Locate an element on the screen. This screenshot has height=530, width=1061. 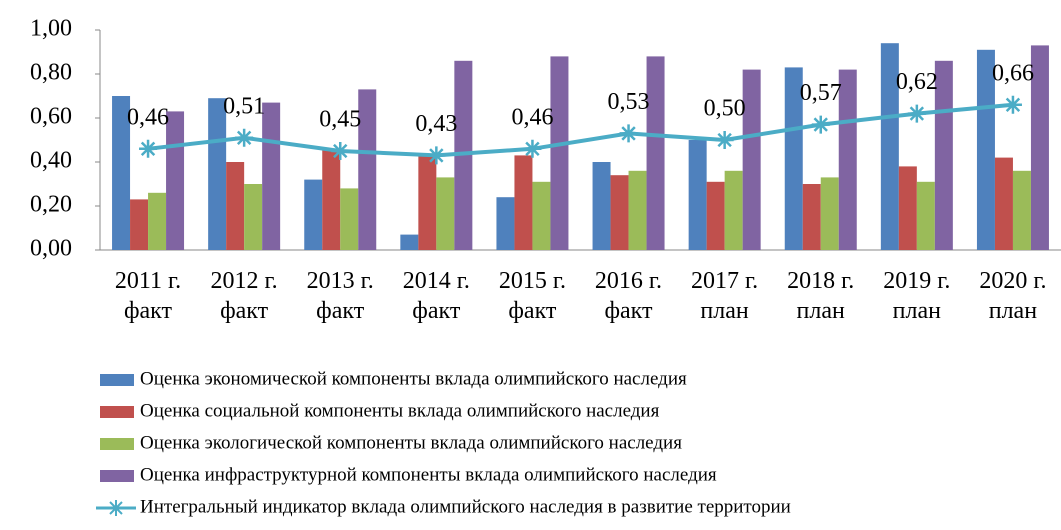
x-tick-label: 2011 г. факт is located at coordinates (148, 296).